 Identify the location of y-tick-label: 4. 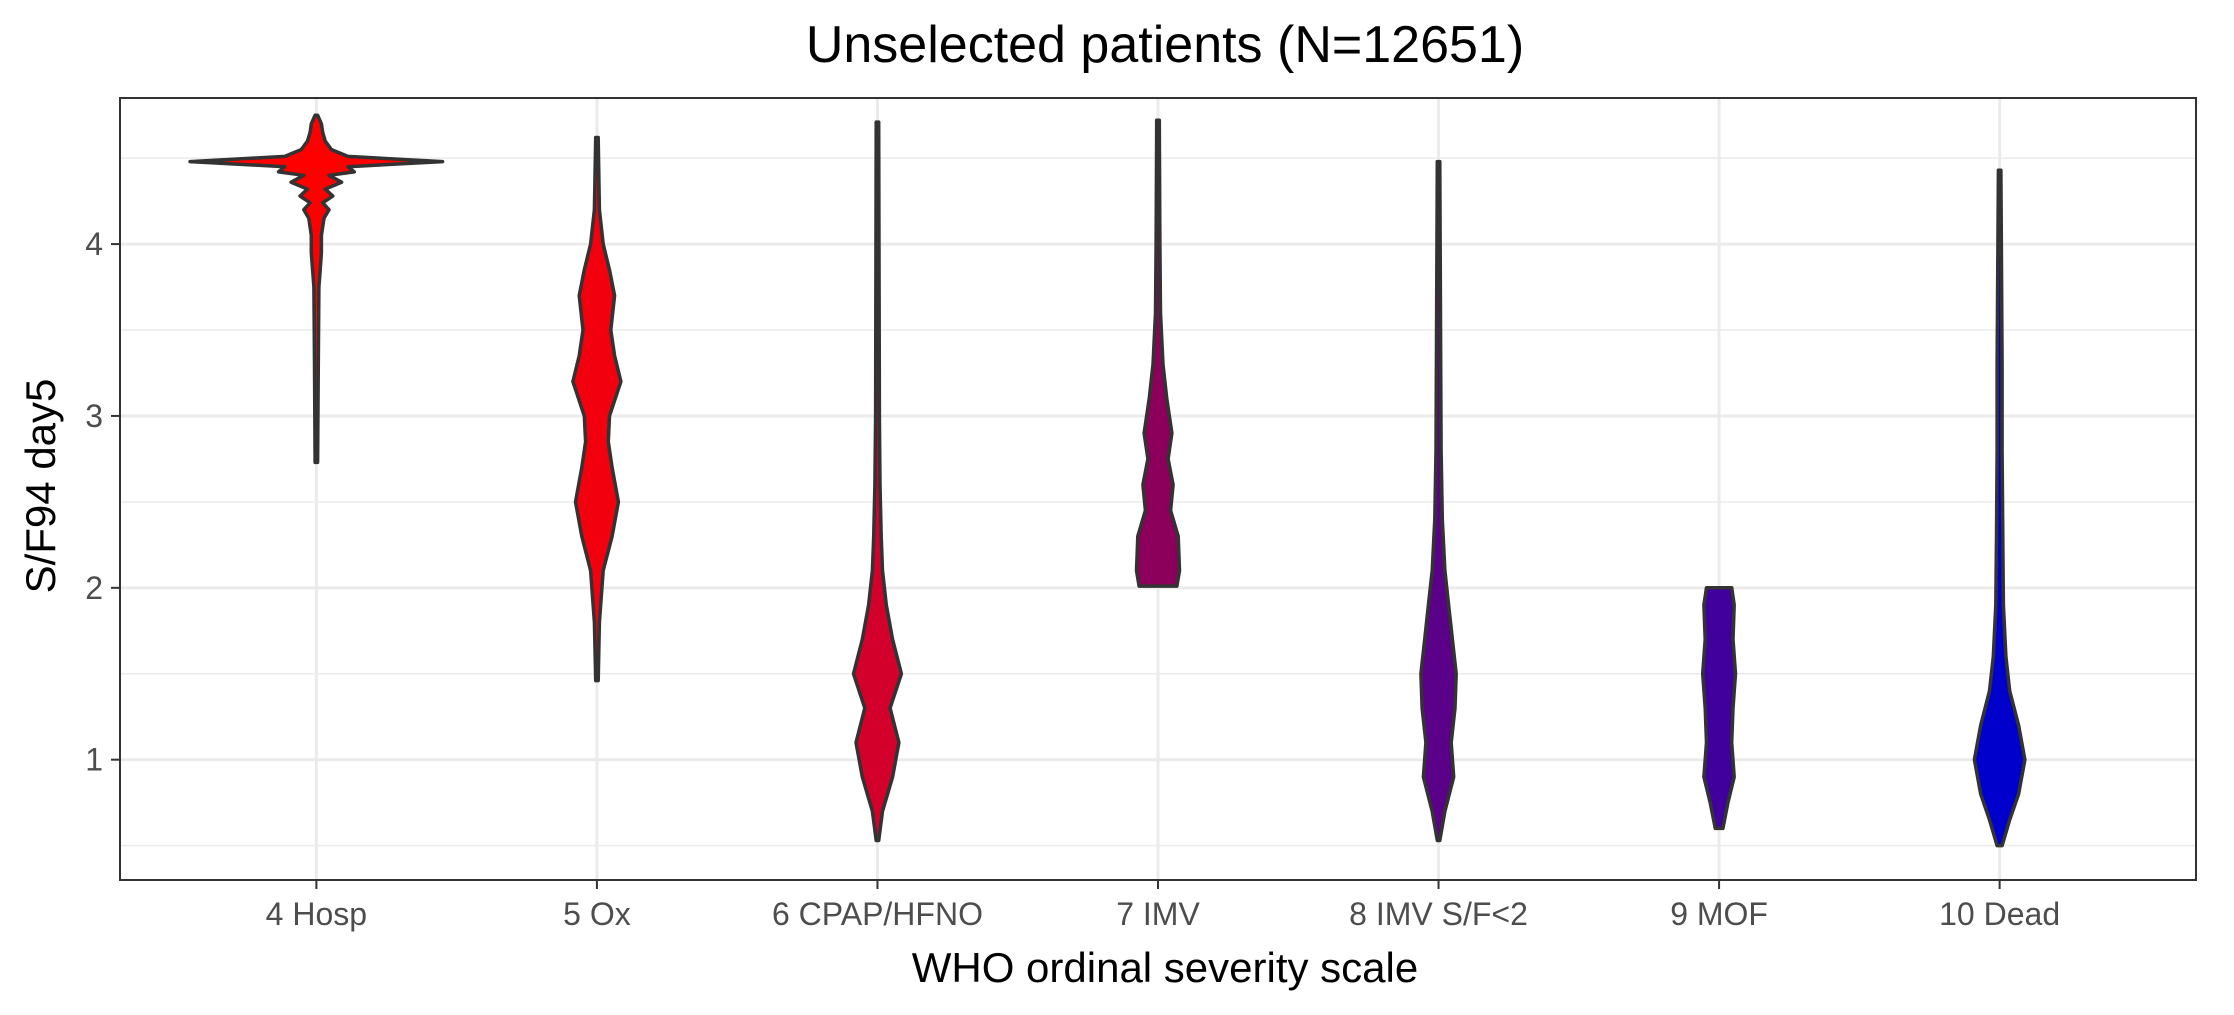
(94, 244).